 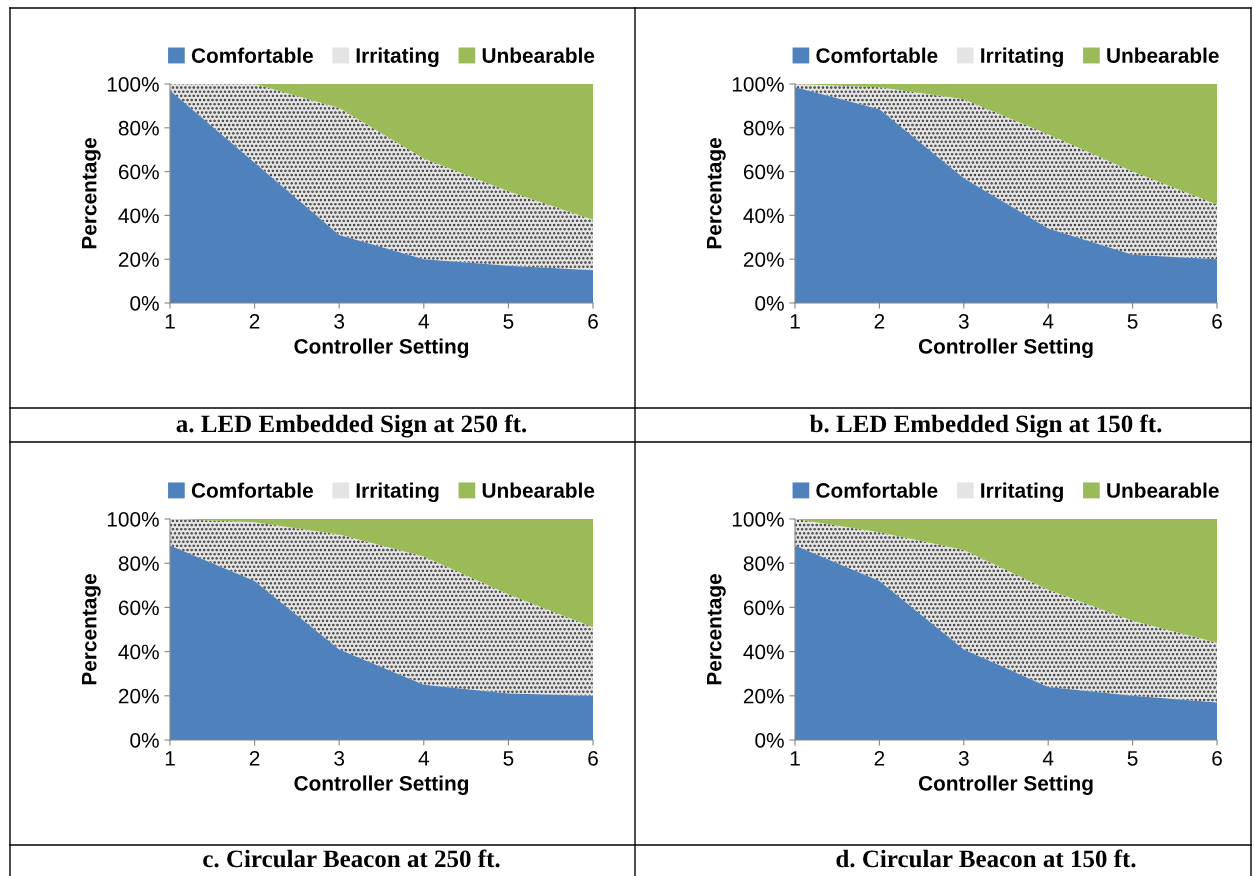 What do you see at coordinates (351, 858) in the screenshot?
I see `text: c. Circular Beacon at 250 ft.` at bounding box center [351, 858].